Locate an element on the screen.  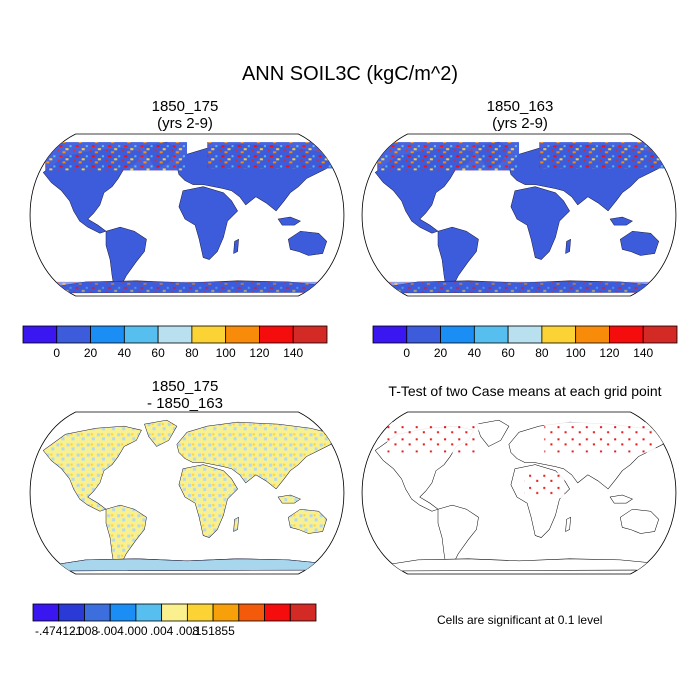
colorbar-tick-label: -.008 is located at coordinates (84, 631).